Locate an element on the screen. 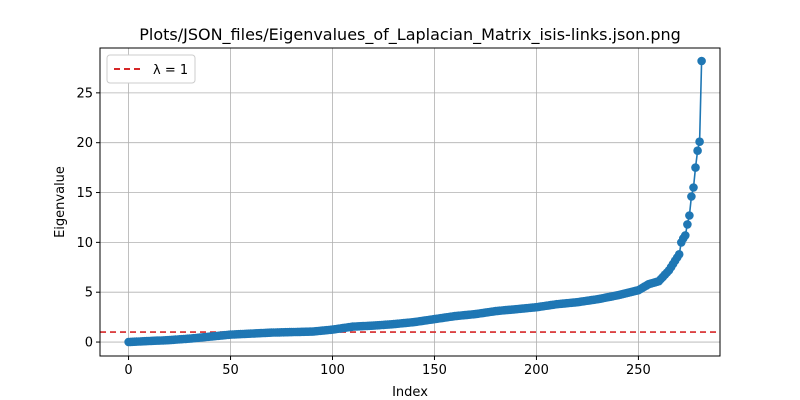  x-axis-label: Index is located at coordinates (410, 392).